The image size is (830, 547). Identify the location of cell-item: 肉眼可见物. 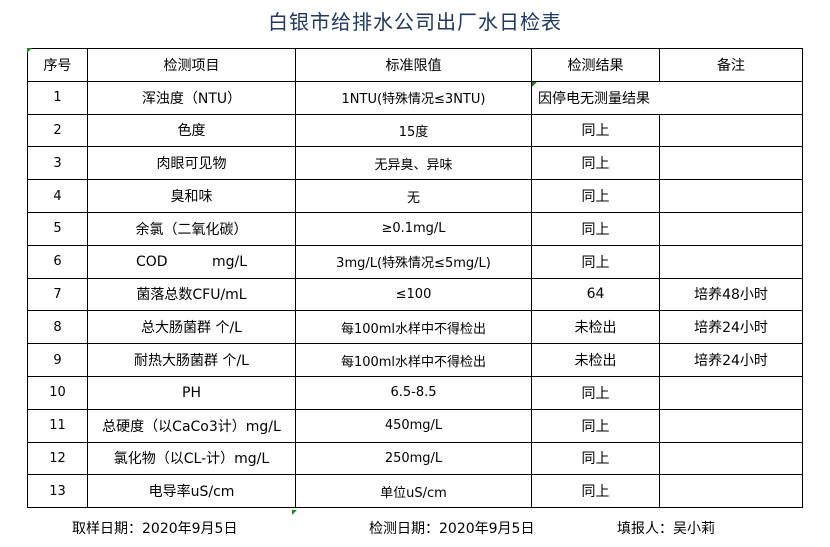
(191, 163).